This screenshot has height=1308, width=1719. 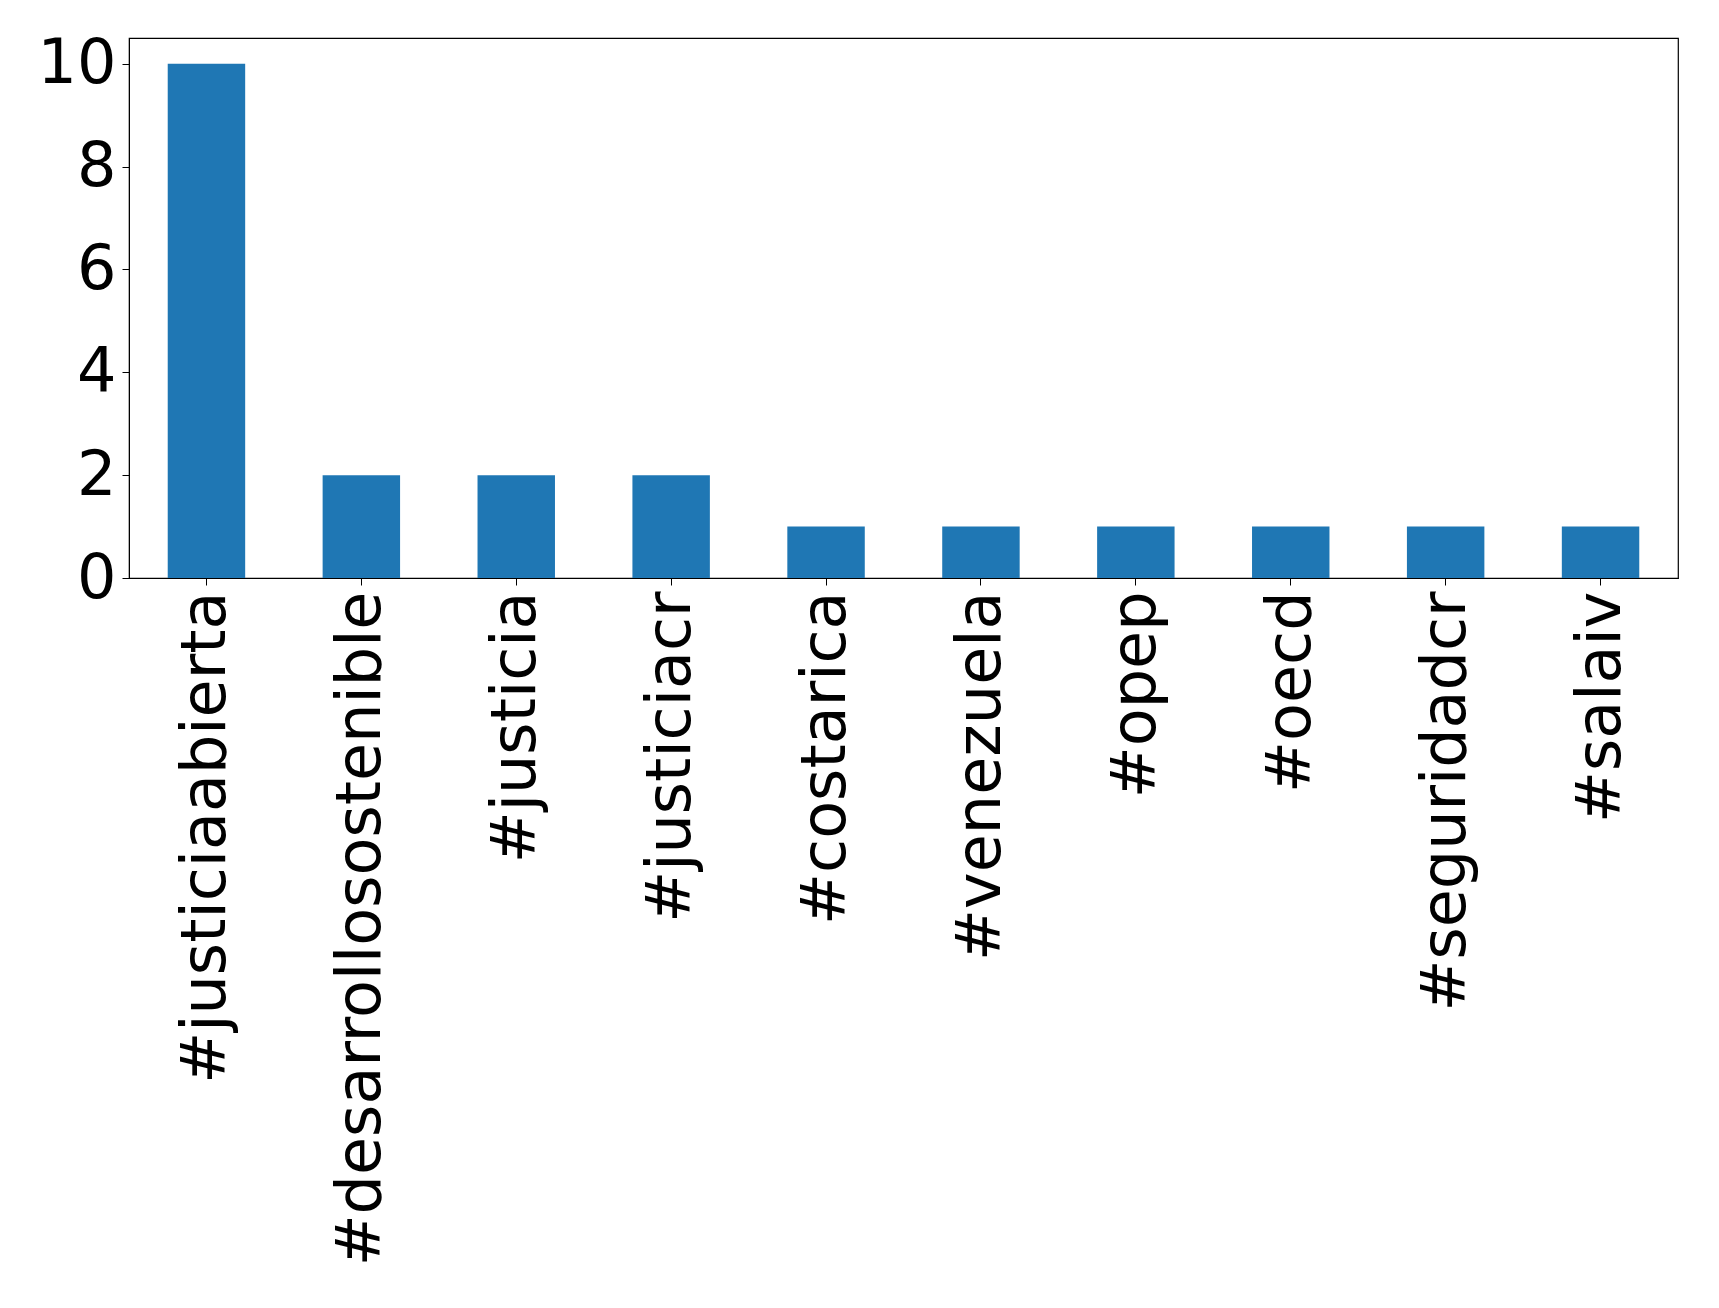 I want to click on y-tick-label: 0, so click(x=97, y=576).